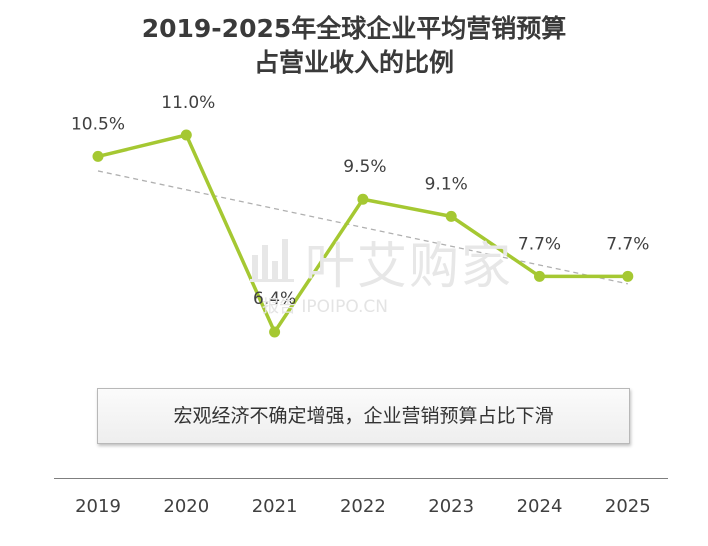  What do you see at coordinates (354, 28) in the screenshot?
I see `chart-title-line1: 2019-2025年全球企业平均营销预算` at bounding box center [354, 28].